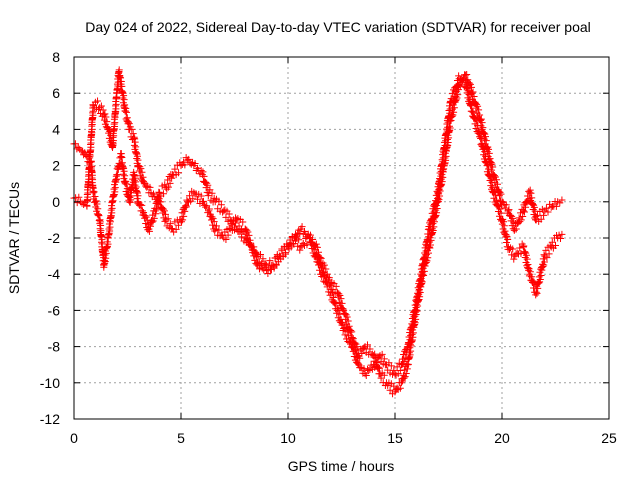 This screenshot has width=640, height=480. Describe the element at coordinates (50, 383) in the screenshot. I see `y-tick-label: -10` at that location.